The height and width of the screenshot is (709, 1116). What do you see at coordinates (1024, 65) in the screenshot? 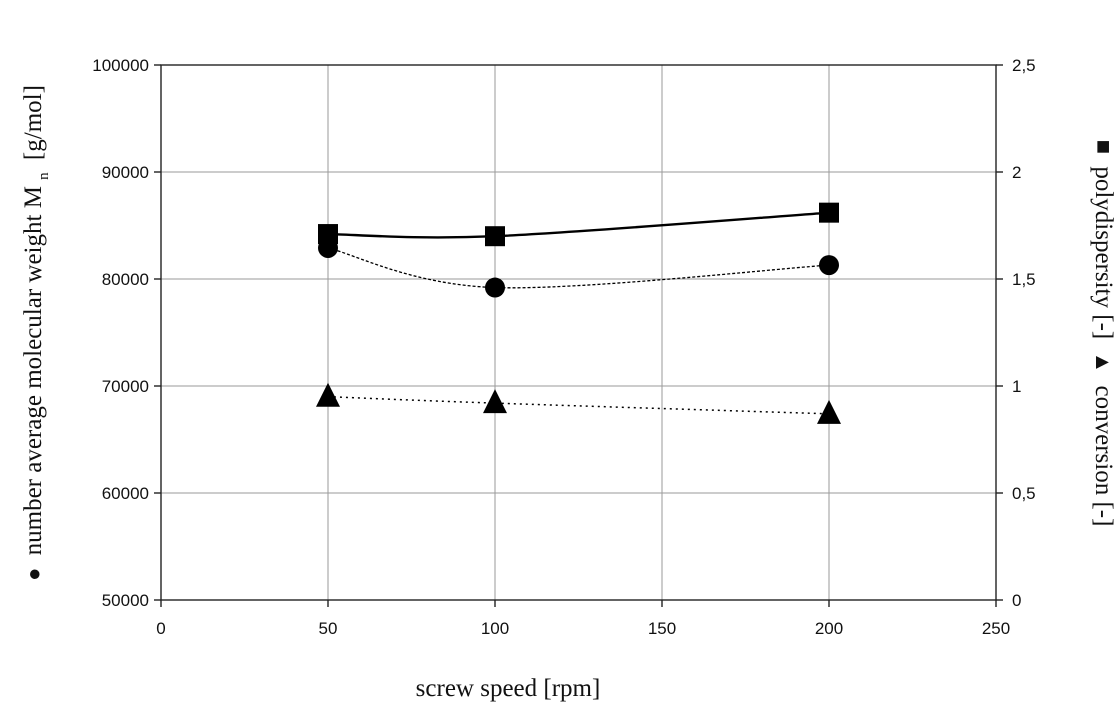
I see `right-tick-label: 2,5` at bounding box center [1024, 65].